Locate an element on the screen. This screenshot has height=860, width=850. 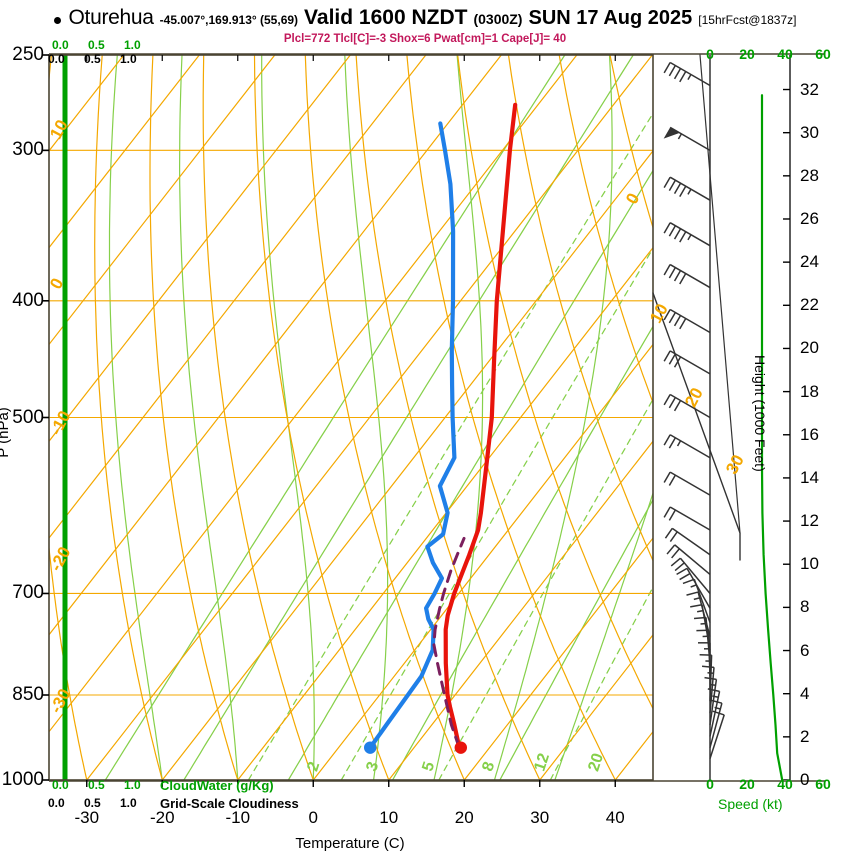
temperature-tick-0: 0 is located at coordinates (313, 817).